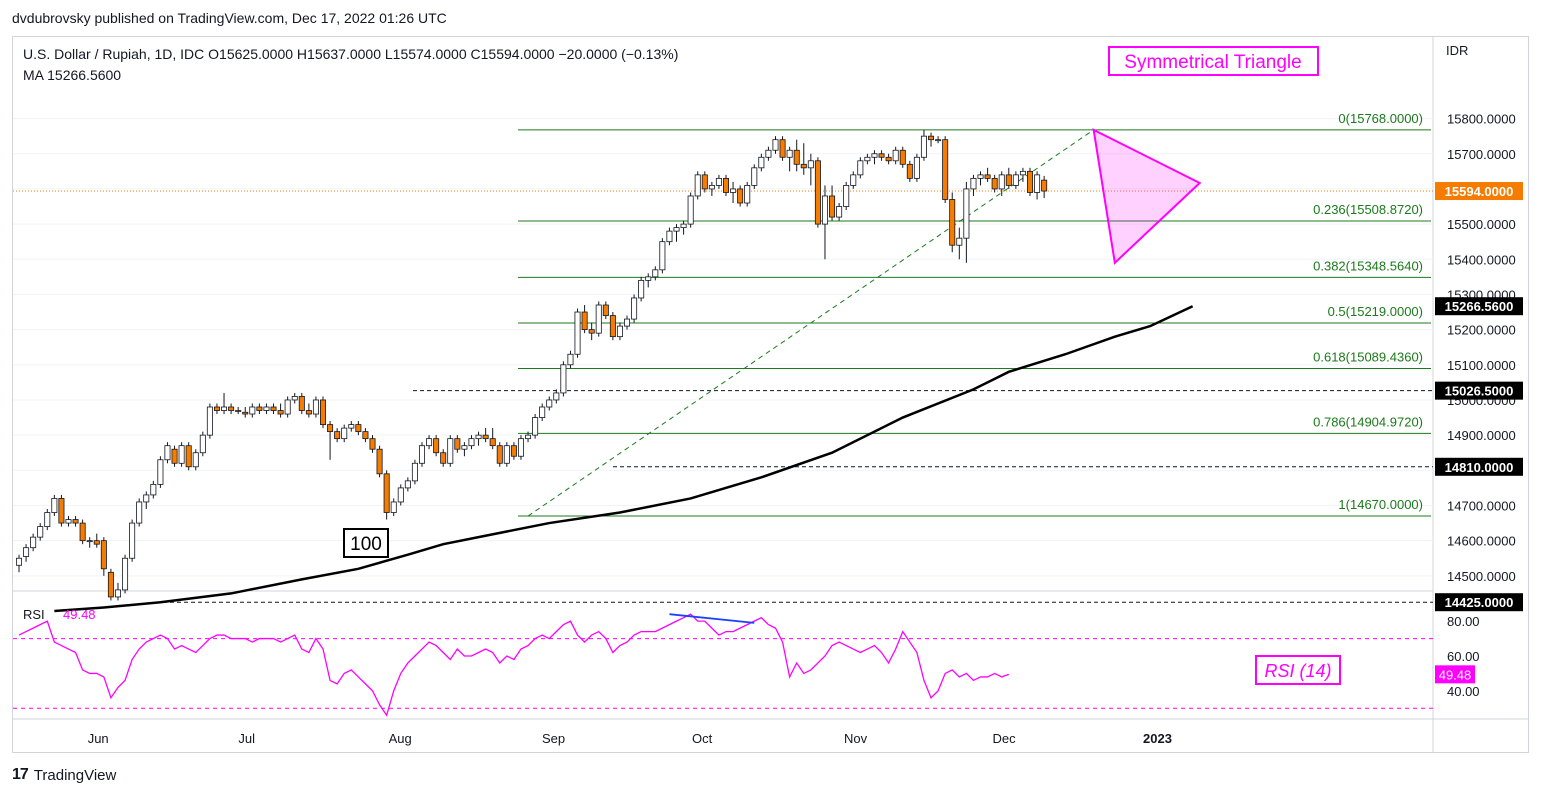 This screenshot has width=1542, height=798. What do you see at coordinates (514, 665) in the screenshot?
I see `rsi-line` at bounding box center [514, 665].